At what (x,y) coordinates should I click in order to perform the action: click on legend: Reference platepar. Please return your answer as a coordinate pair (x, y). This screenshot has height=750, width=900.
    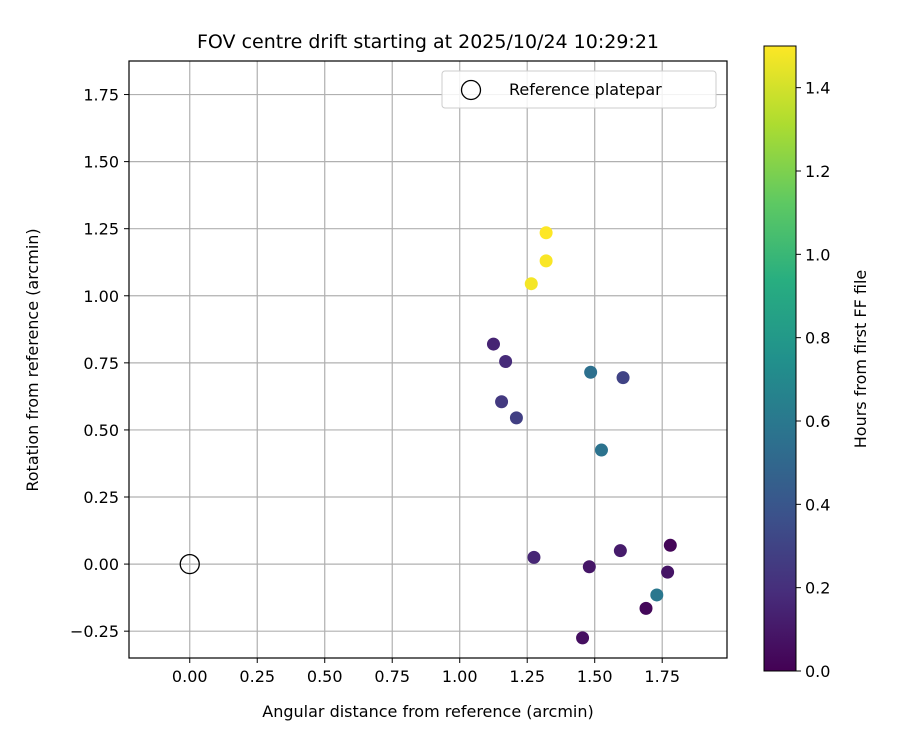
    Looking at the image, I should click on (579, 89).